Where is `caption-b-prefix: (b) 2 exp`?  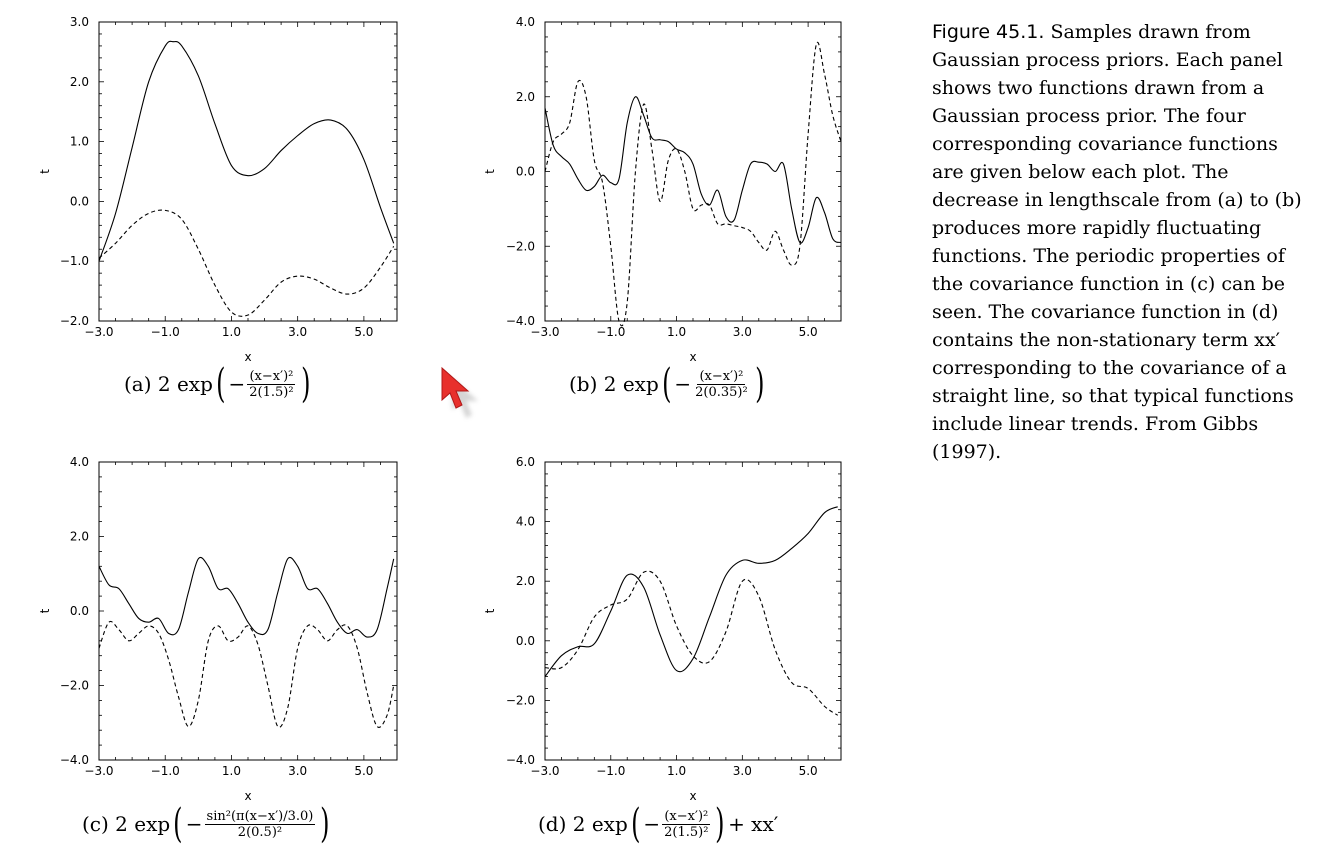 caption-b-prefix: (b) 2 exp is located at coordinates (614, 384).